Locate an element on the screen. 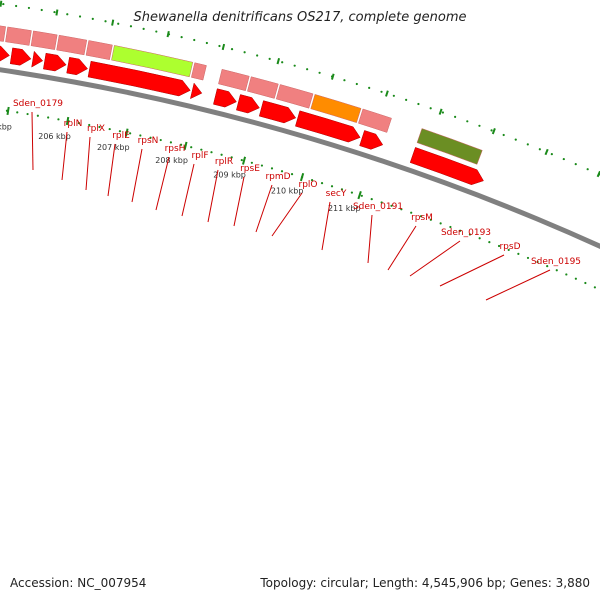  accession-text: Accession: NC_007954 is located at coordinates (78, 583).